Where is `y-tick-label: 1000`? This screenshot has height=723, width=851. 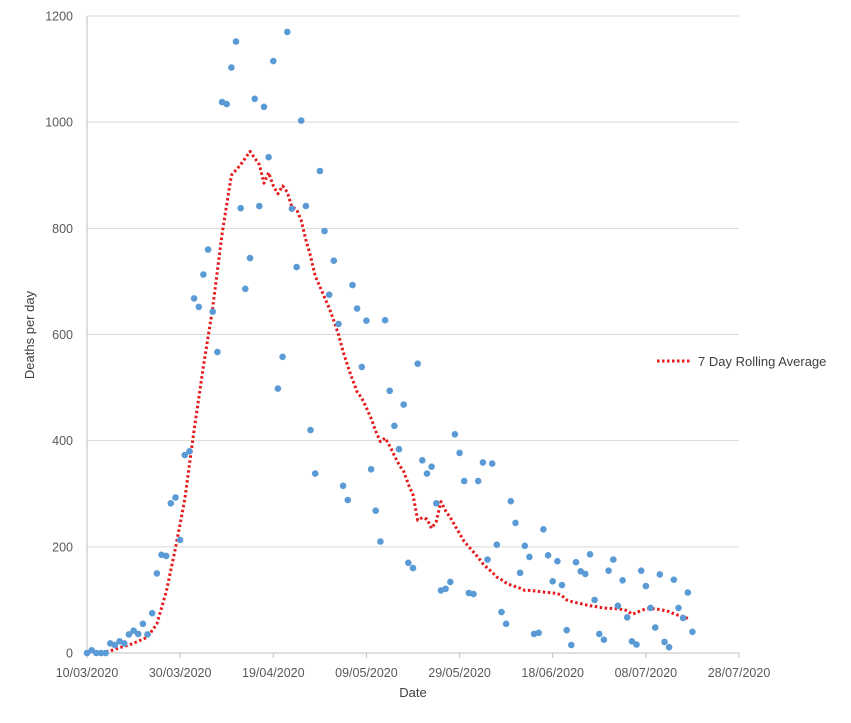 y-tick-label: 1000 is located at coordinates (59, 123).